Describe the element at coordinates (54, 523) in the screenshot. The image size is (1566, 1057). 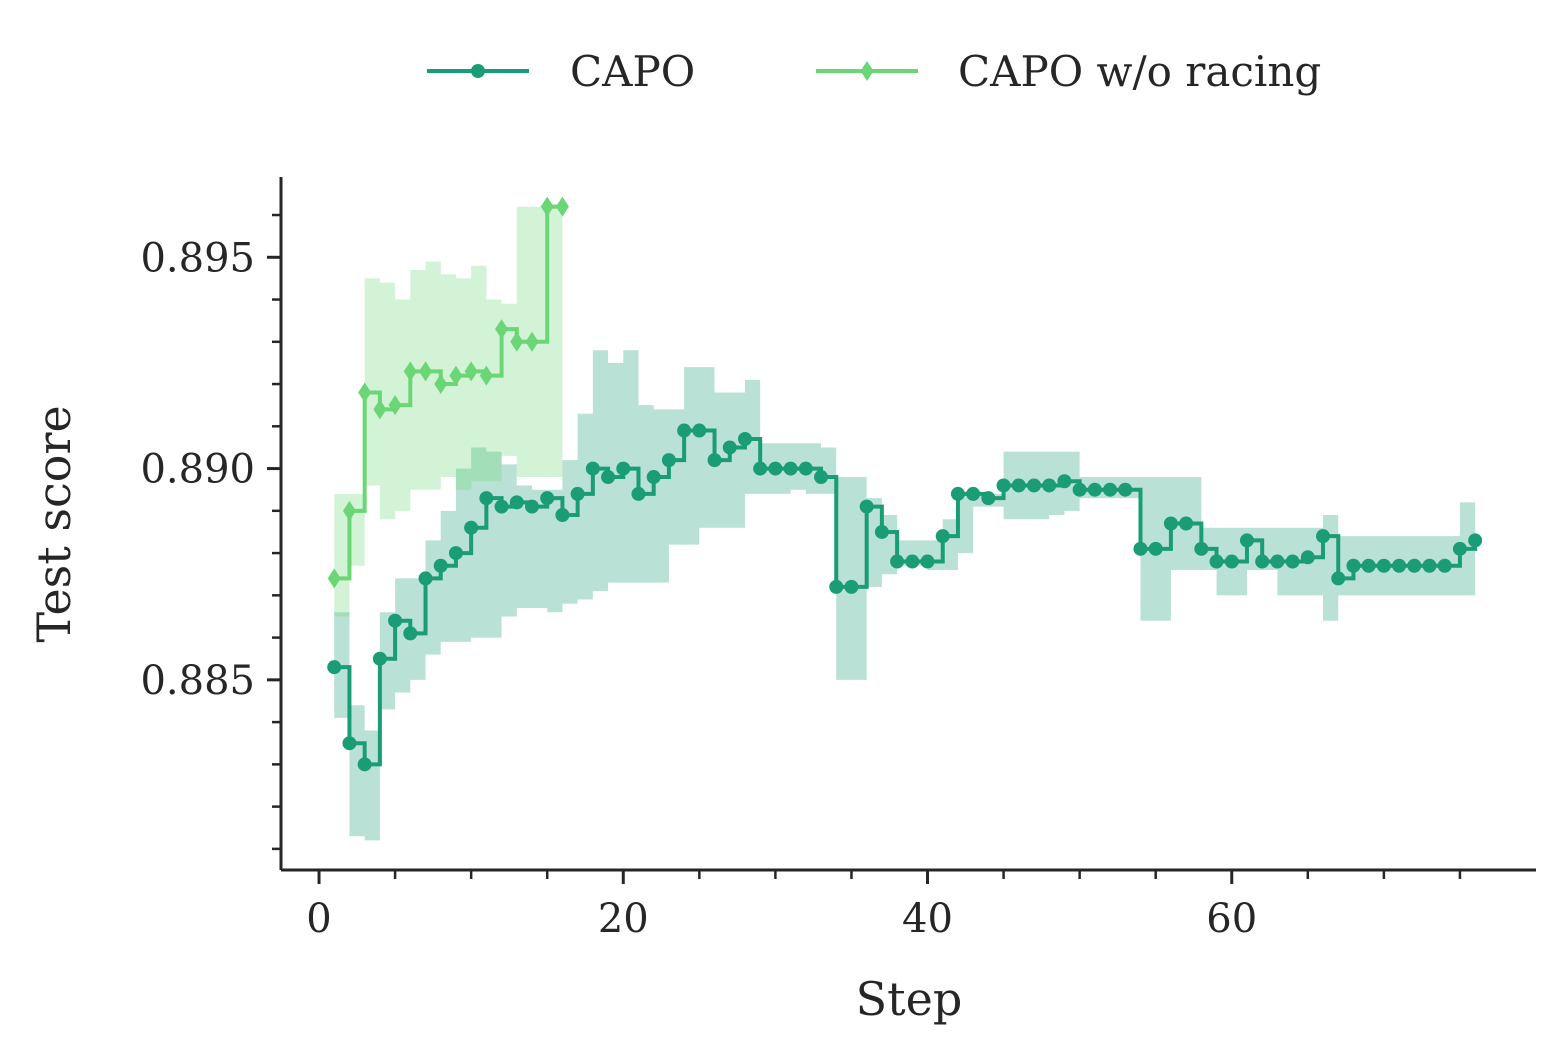
I see `y-axis-title: Test score` at that location.